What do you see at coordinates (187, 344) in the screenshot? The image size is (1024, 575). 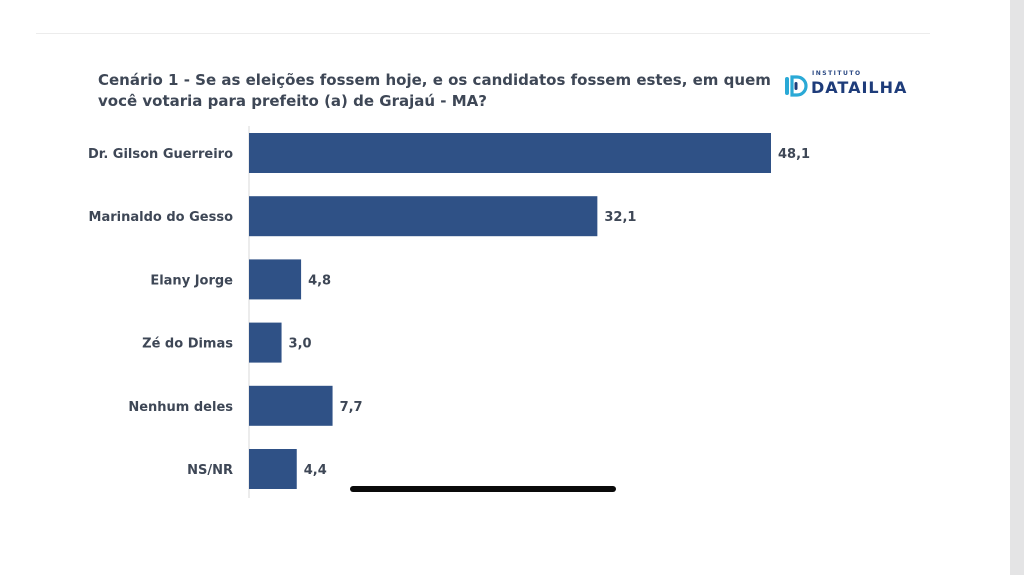 I see `category-label-3: Zé do Dimas` at bounding box center [187, 344].